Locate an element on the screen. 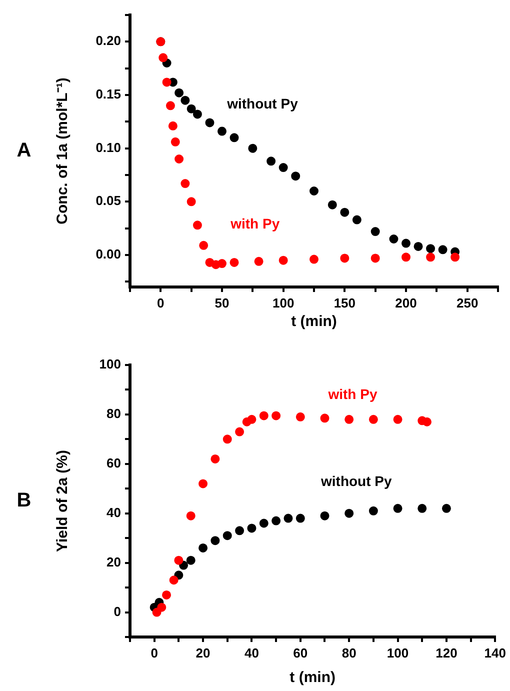  y-tick-label: 0 is located at coordinates (117, 611).